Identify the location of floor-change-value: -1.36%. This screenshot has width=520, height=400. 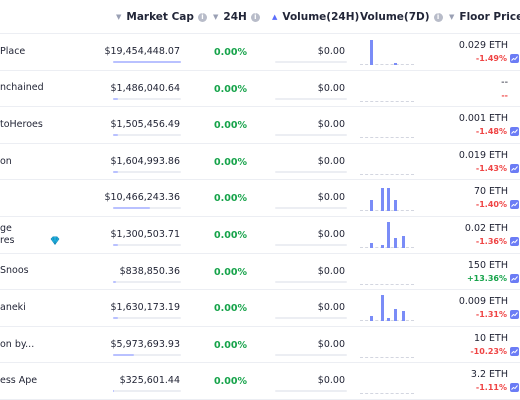
(491, 241).